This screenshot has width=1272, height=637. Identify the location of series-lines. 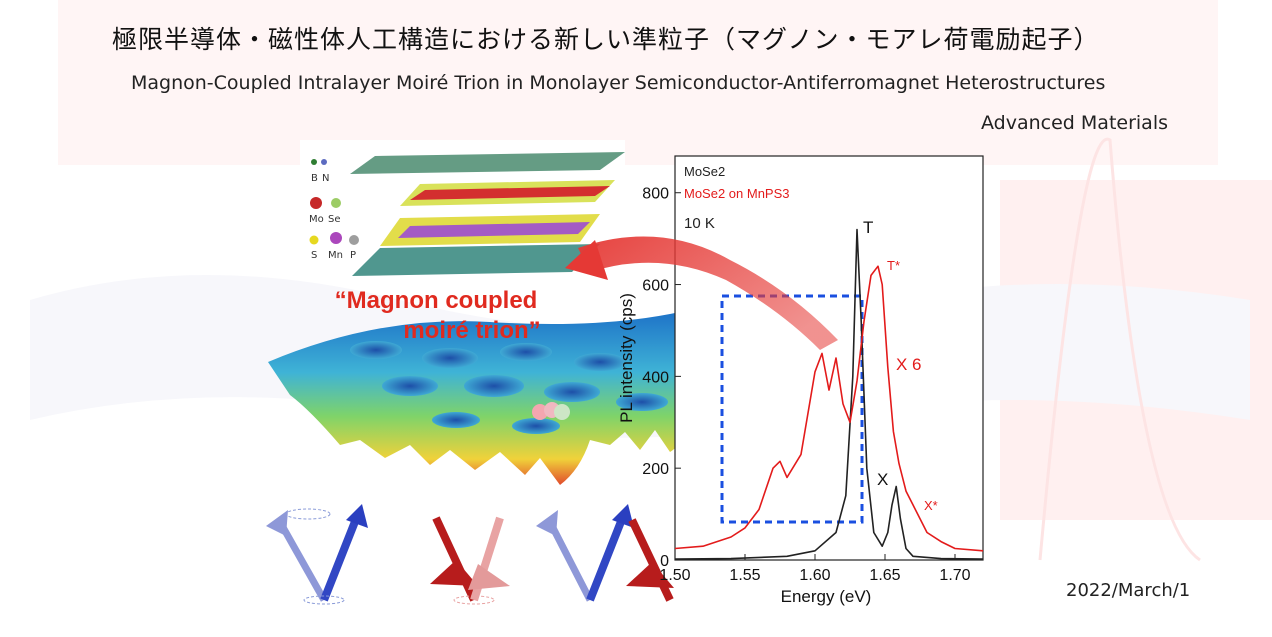
(829, 394).